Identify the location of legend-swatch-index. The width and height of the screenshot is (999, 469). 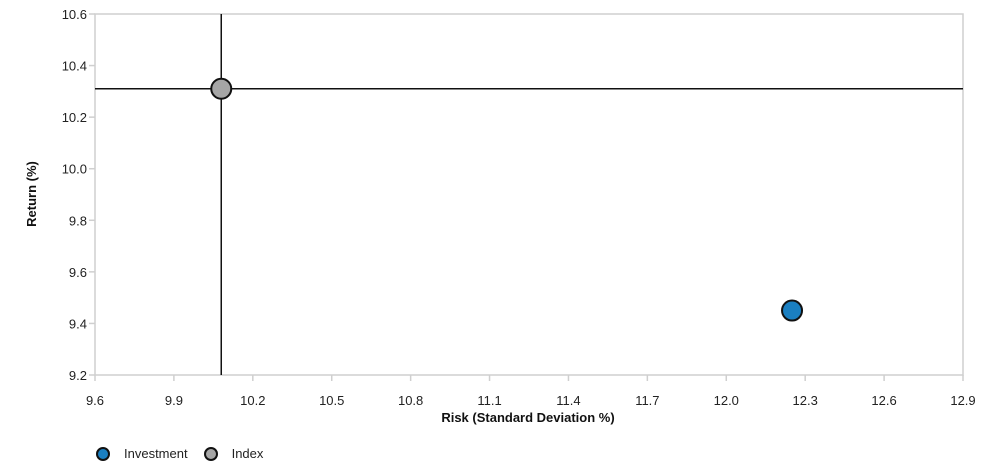
(210, 453).